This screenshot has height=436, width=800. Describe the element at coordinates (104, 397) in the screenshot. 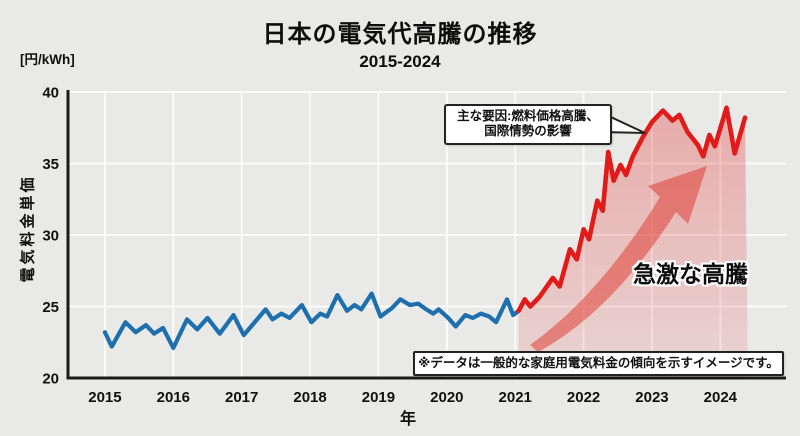

I see `svg-text: 2015` at that location.